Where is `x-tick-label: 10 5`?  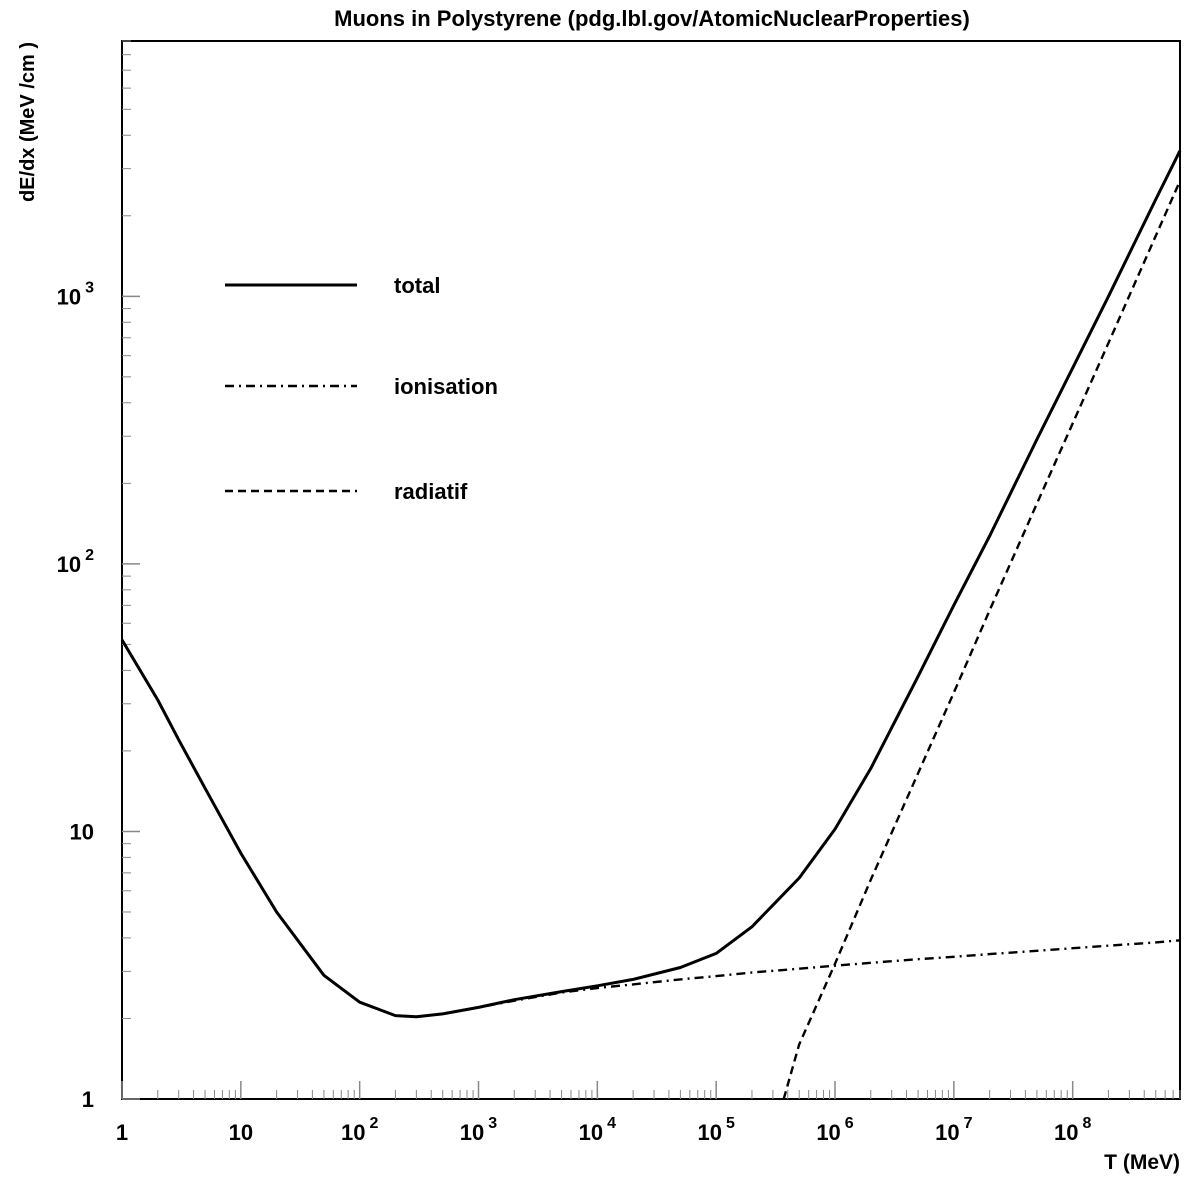 x-tick-label: 10 5 is located at coordinates (715, 1130).